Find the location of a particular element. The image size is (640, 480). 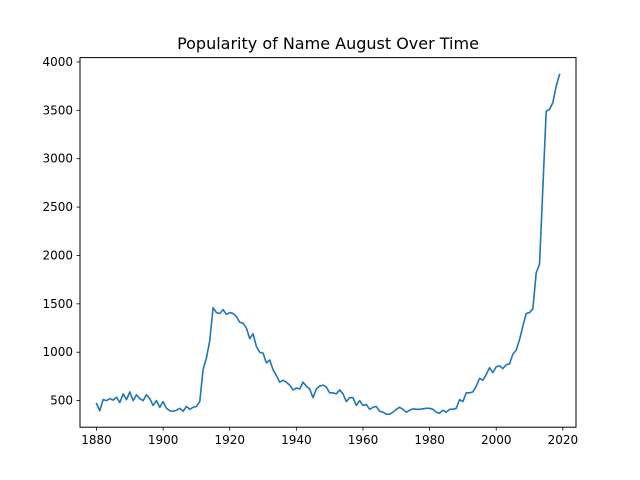

y-tick-label: 2000 is located at coordinates (57, 255).